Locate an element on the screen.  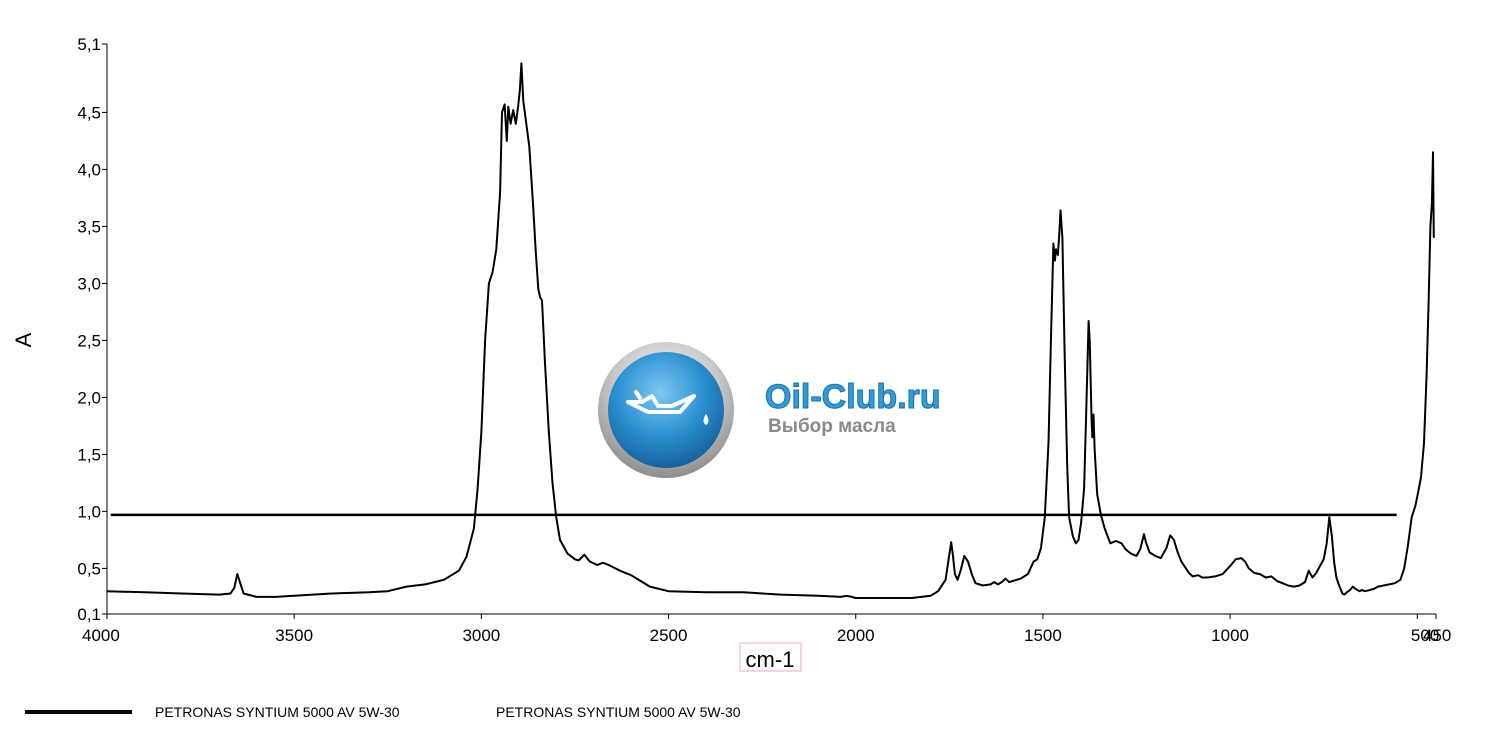
y-tick-label: 1,0 is located at coordinates (89, 511).